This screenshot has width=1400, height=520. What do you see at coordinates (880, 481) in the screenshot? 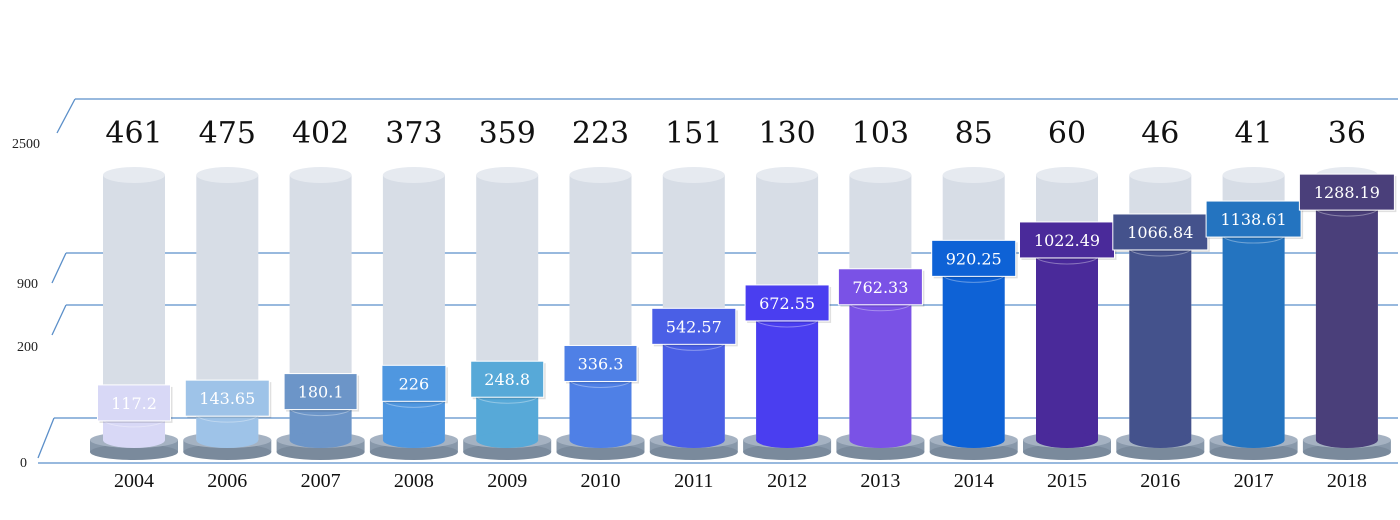
I see `x-tick-label: 2013` at bounding box center [880, 481].